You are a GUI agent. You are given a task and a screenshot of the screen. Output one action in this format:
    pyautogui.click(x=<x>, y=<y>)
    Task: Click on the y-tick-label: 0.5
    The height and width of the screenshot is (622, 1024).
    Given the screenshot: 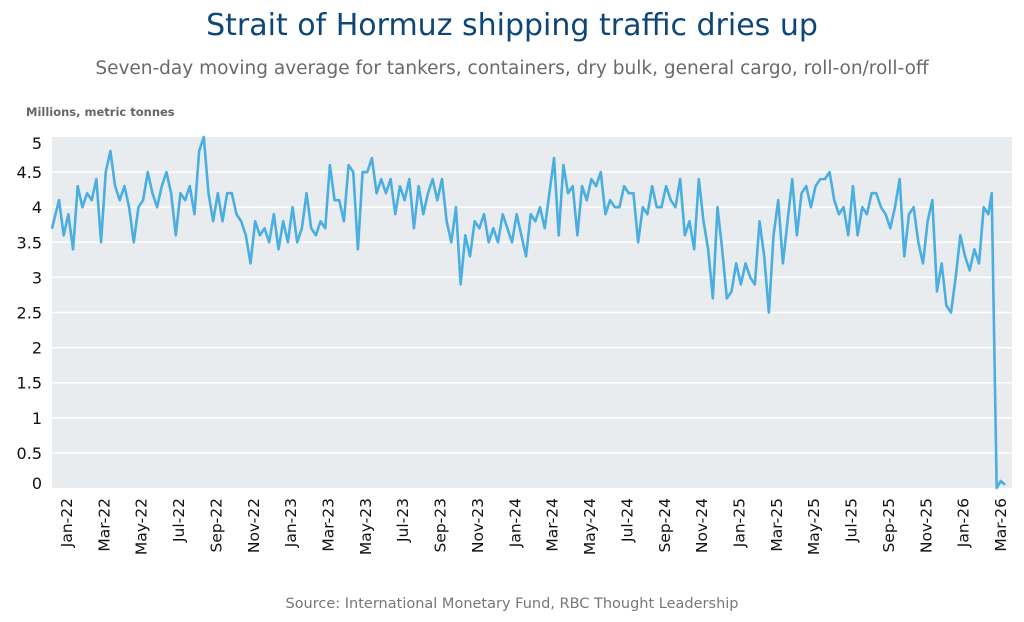 What is the action you would take?
    pyautogui.click(x=29, y=453)
    